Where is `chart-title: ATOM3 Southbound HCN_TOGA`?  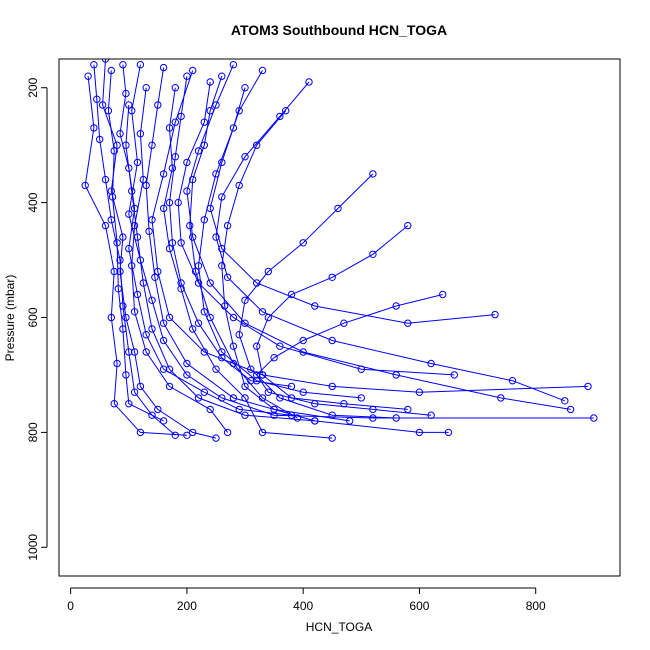 chart-title: ATOM3 Southbound HCN_TOGA is located at coordinates (339, 30).